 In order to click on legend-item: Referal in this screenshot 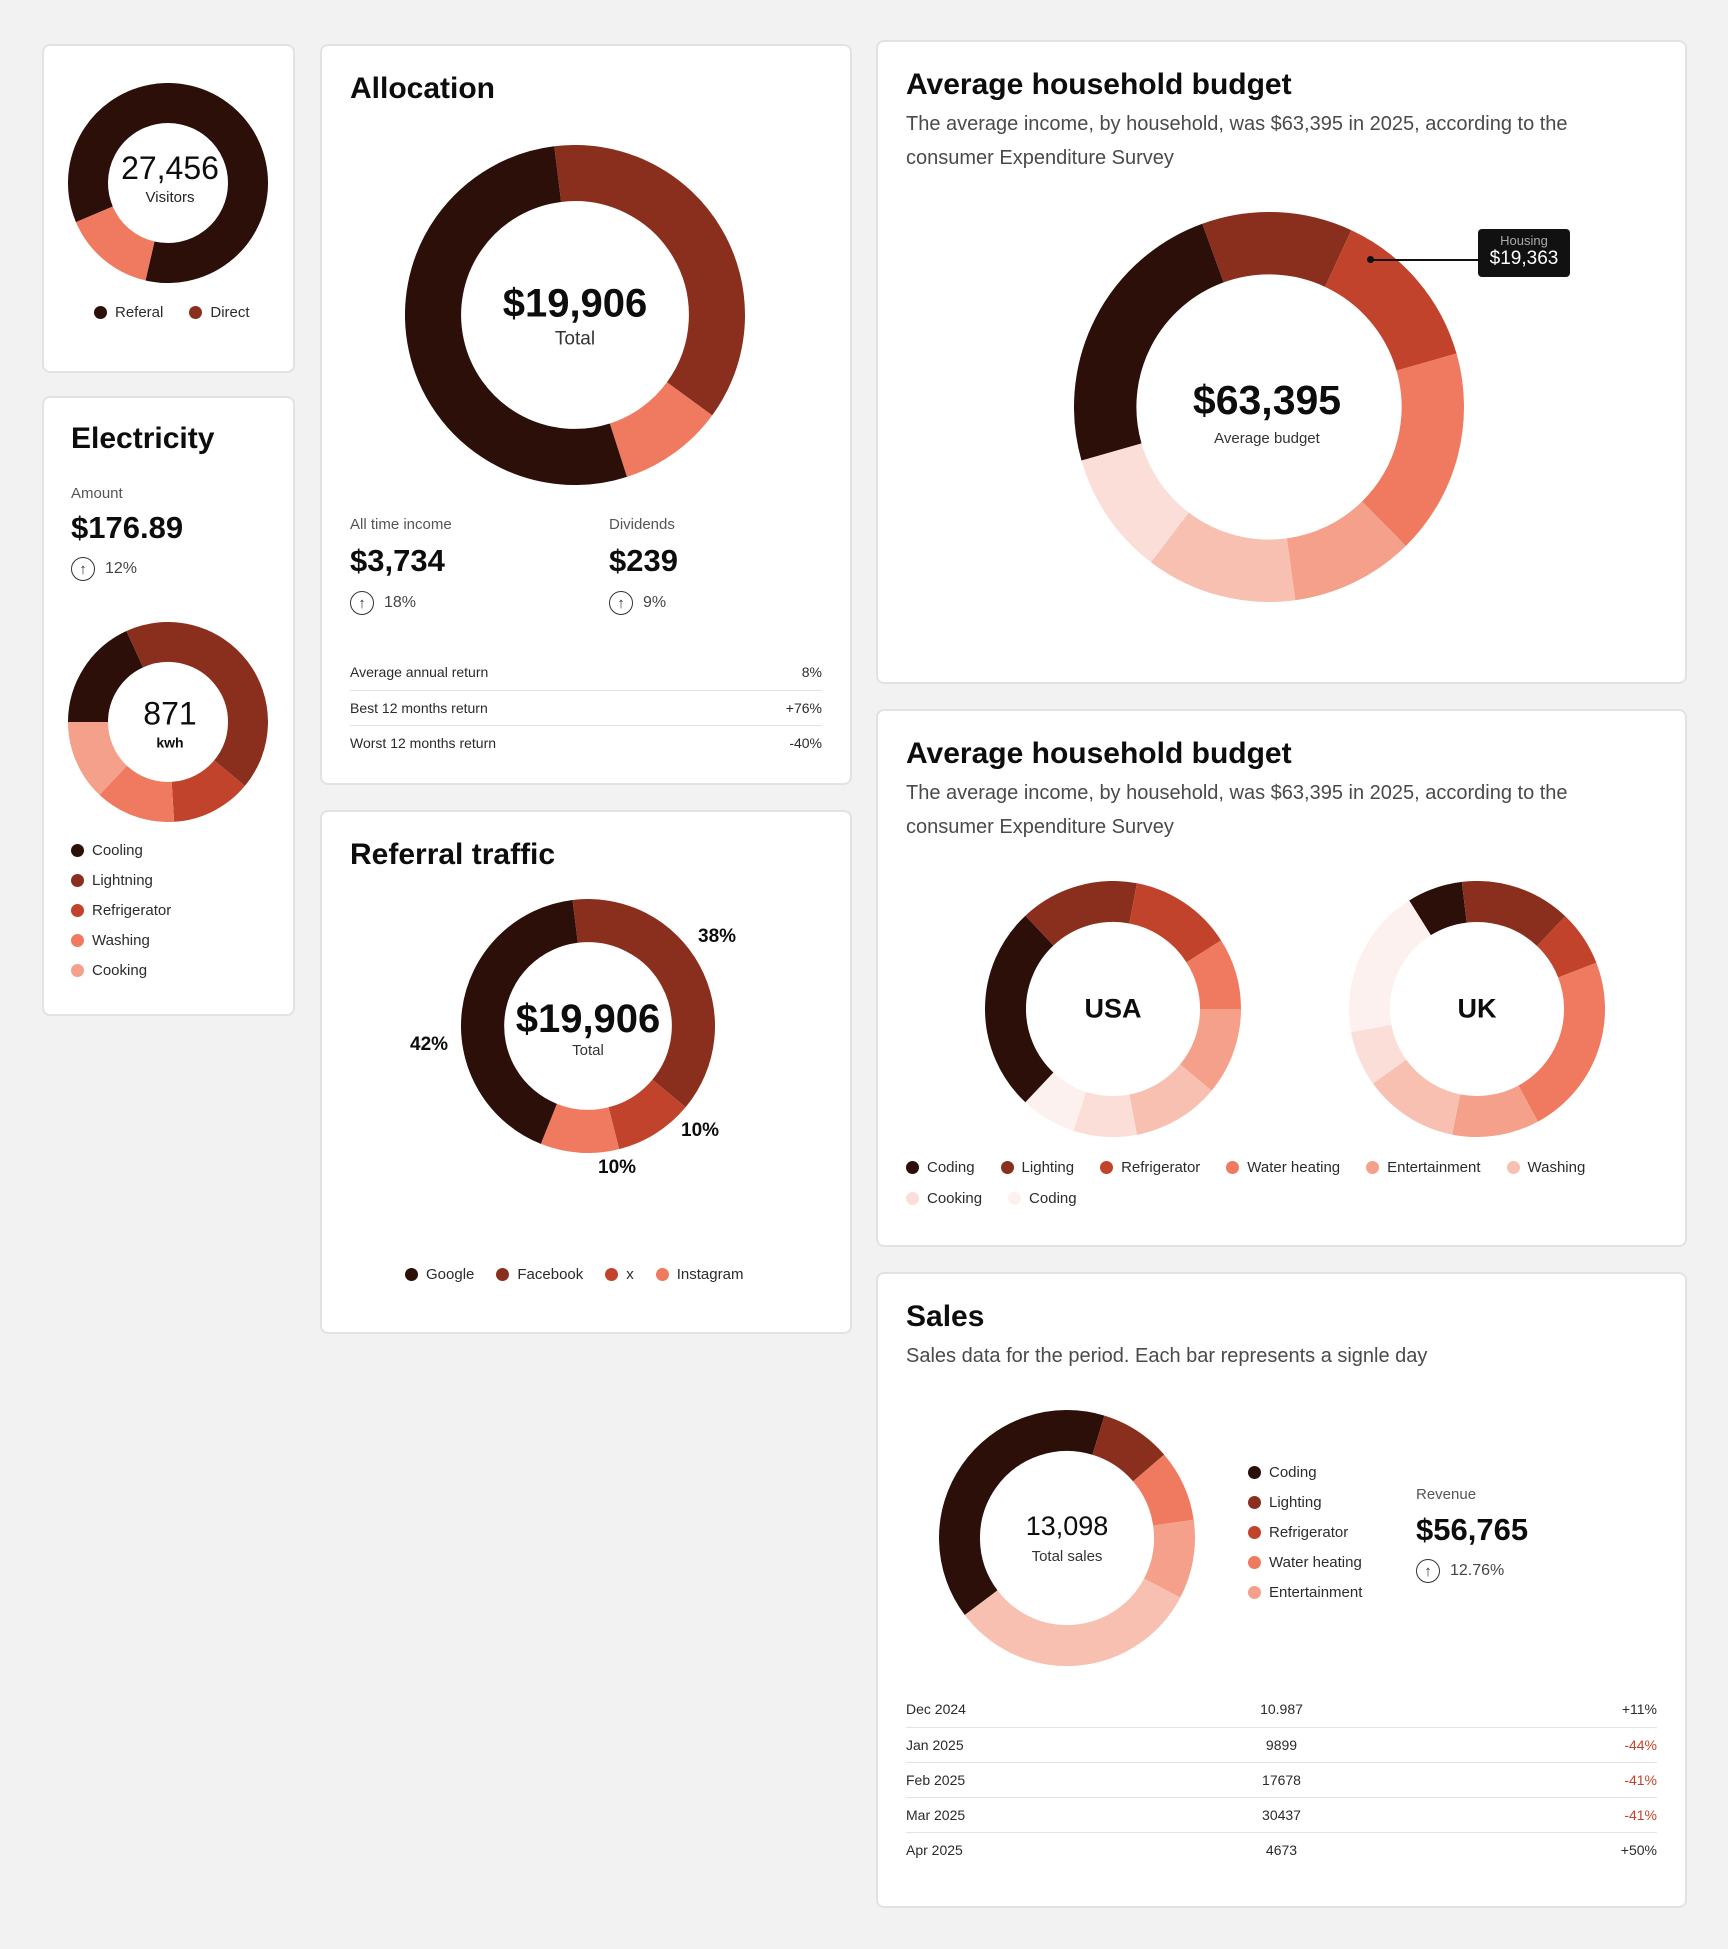, I will do `click(128, 312)`.